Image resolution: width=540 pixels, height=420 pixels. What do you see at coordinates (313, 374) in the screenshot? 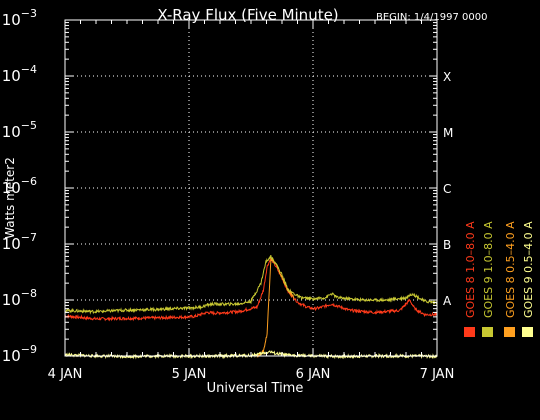
I see `x-tick-label: 6 JAN` at bounding box center [313, 374].